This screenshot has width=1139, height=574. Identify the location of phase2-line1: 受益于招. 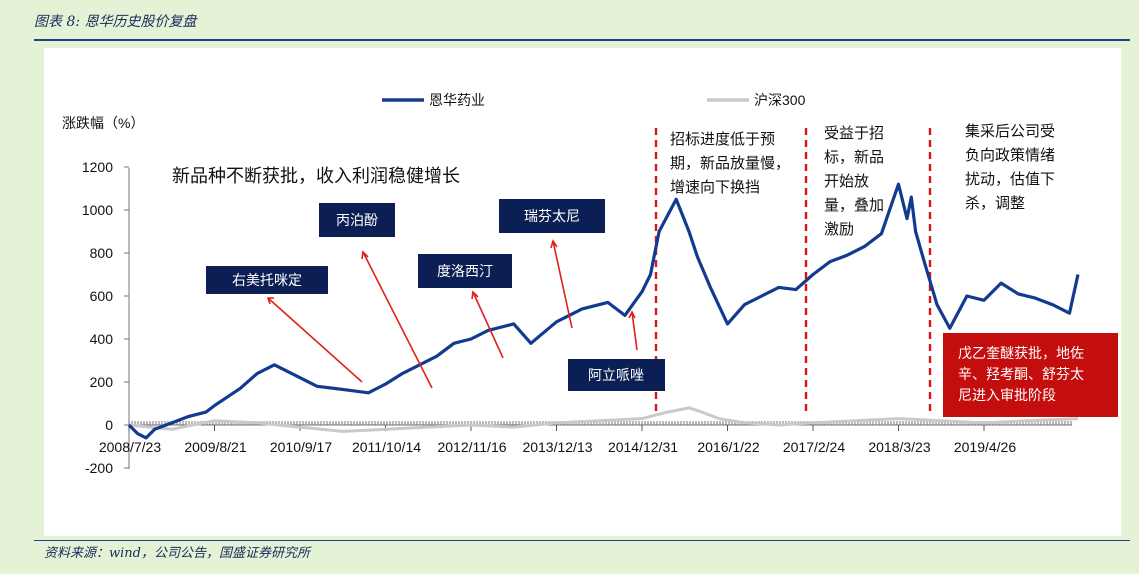
(854, 133).